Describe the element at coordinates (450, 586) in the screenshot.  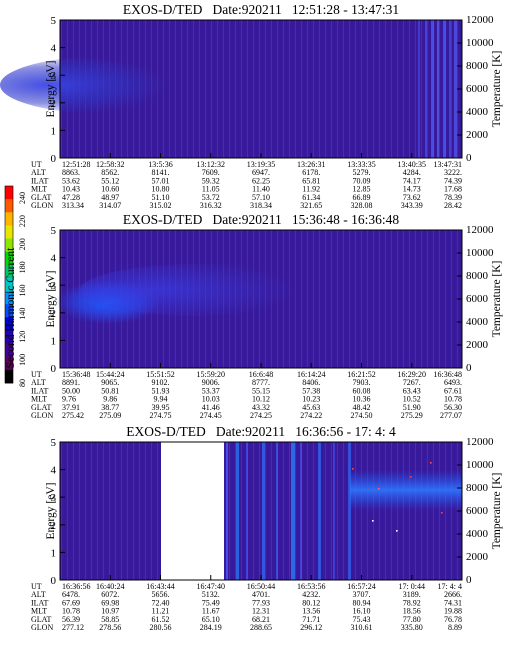
I see `panel-3-table-cell: 17: 4: 4` at that location.